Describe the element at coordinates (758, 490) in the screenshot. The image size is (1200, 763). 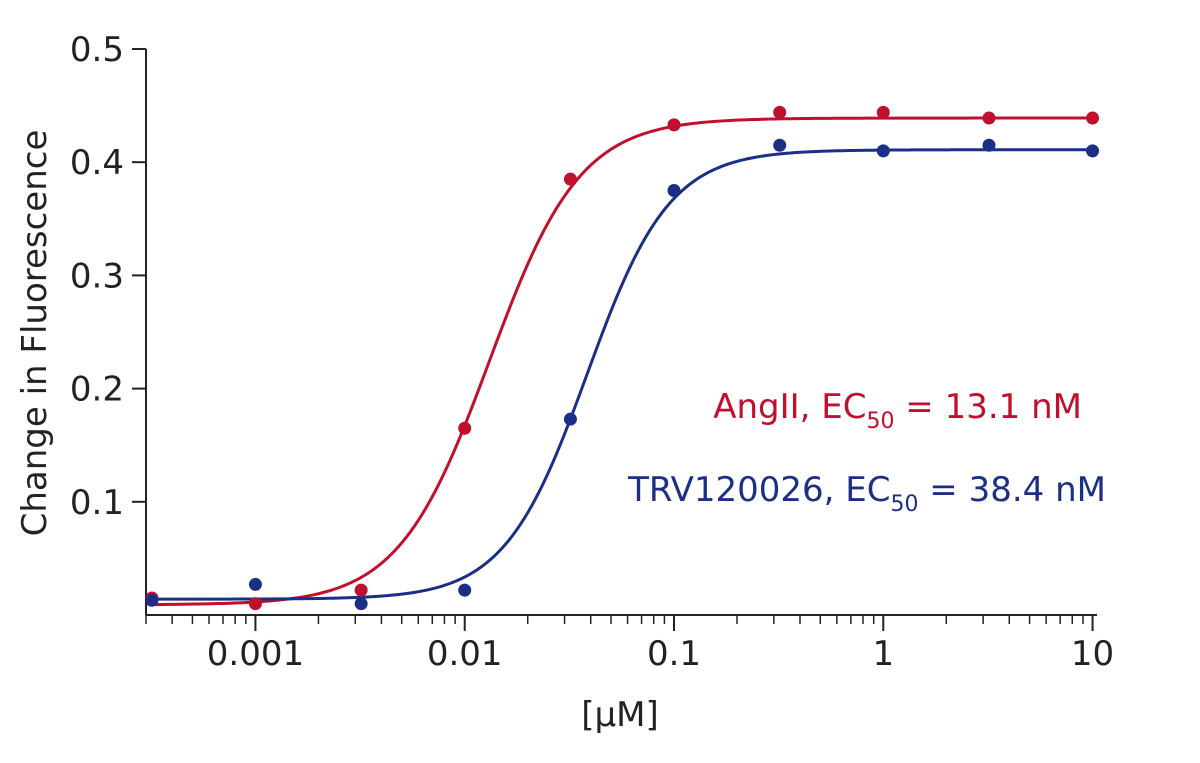
I see `legend-trv-prefix: TRV120026, EC` at that location.